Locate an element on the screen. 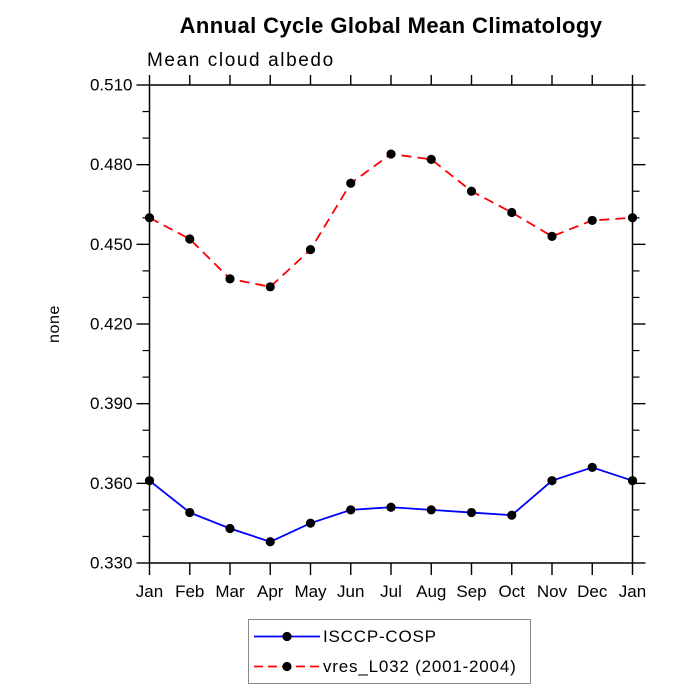  y-tick-label: 0.360 is located at coordinates (111, 483).